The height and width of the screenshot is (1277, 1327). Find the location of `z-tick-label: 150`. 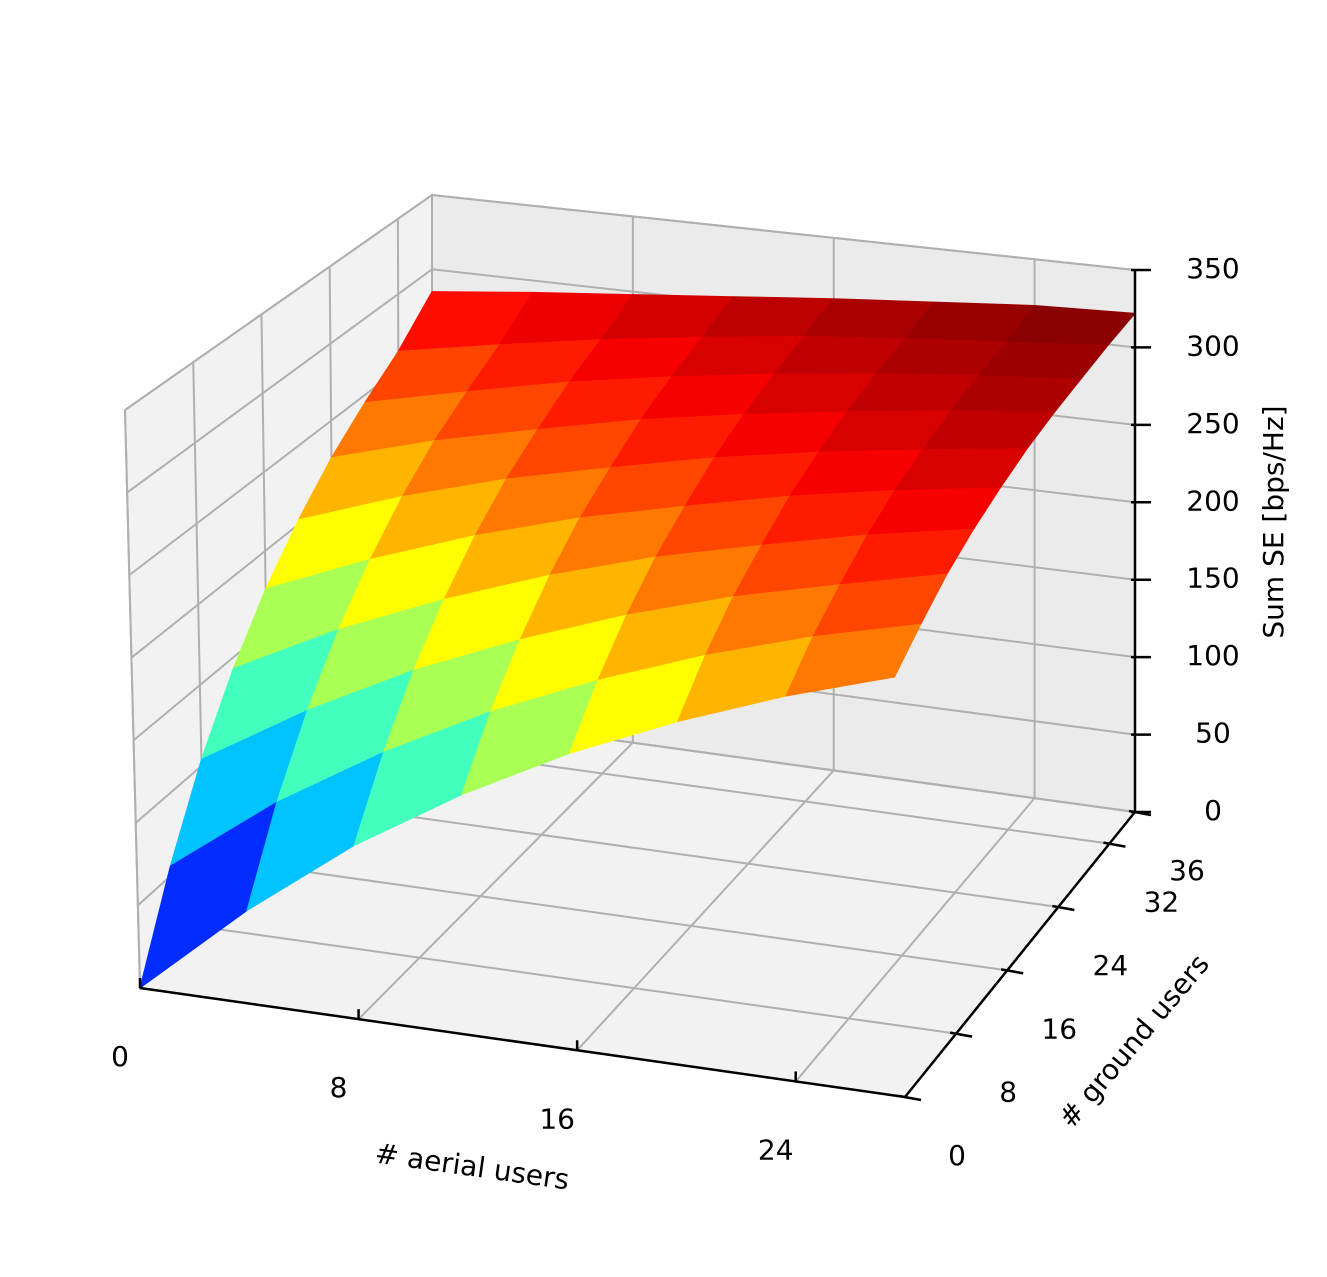

z-tick-label: 150 is located at coordinates (1212, 578).